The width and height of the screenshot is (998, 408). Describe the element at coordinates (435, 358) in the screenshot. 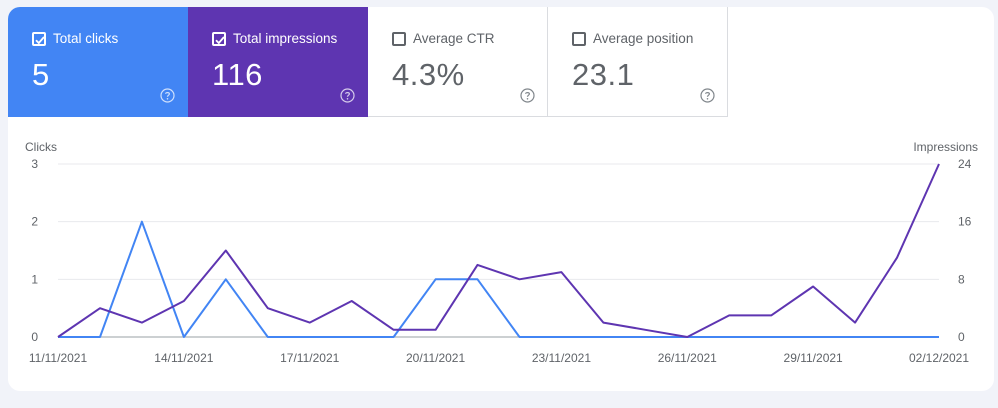

I see `x-axis-tick-label: 20/11/2021` at that location.